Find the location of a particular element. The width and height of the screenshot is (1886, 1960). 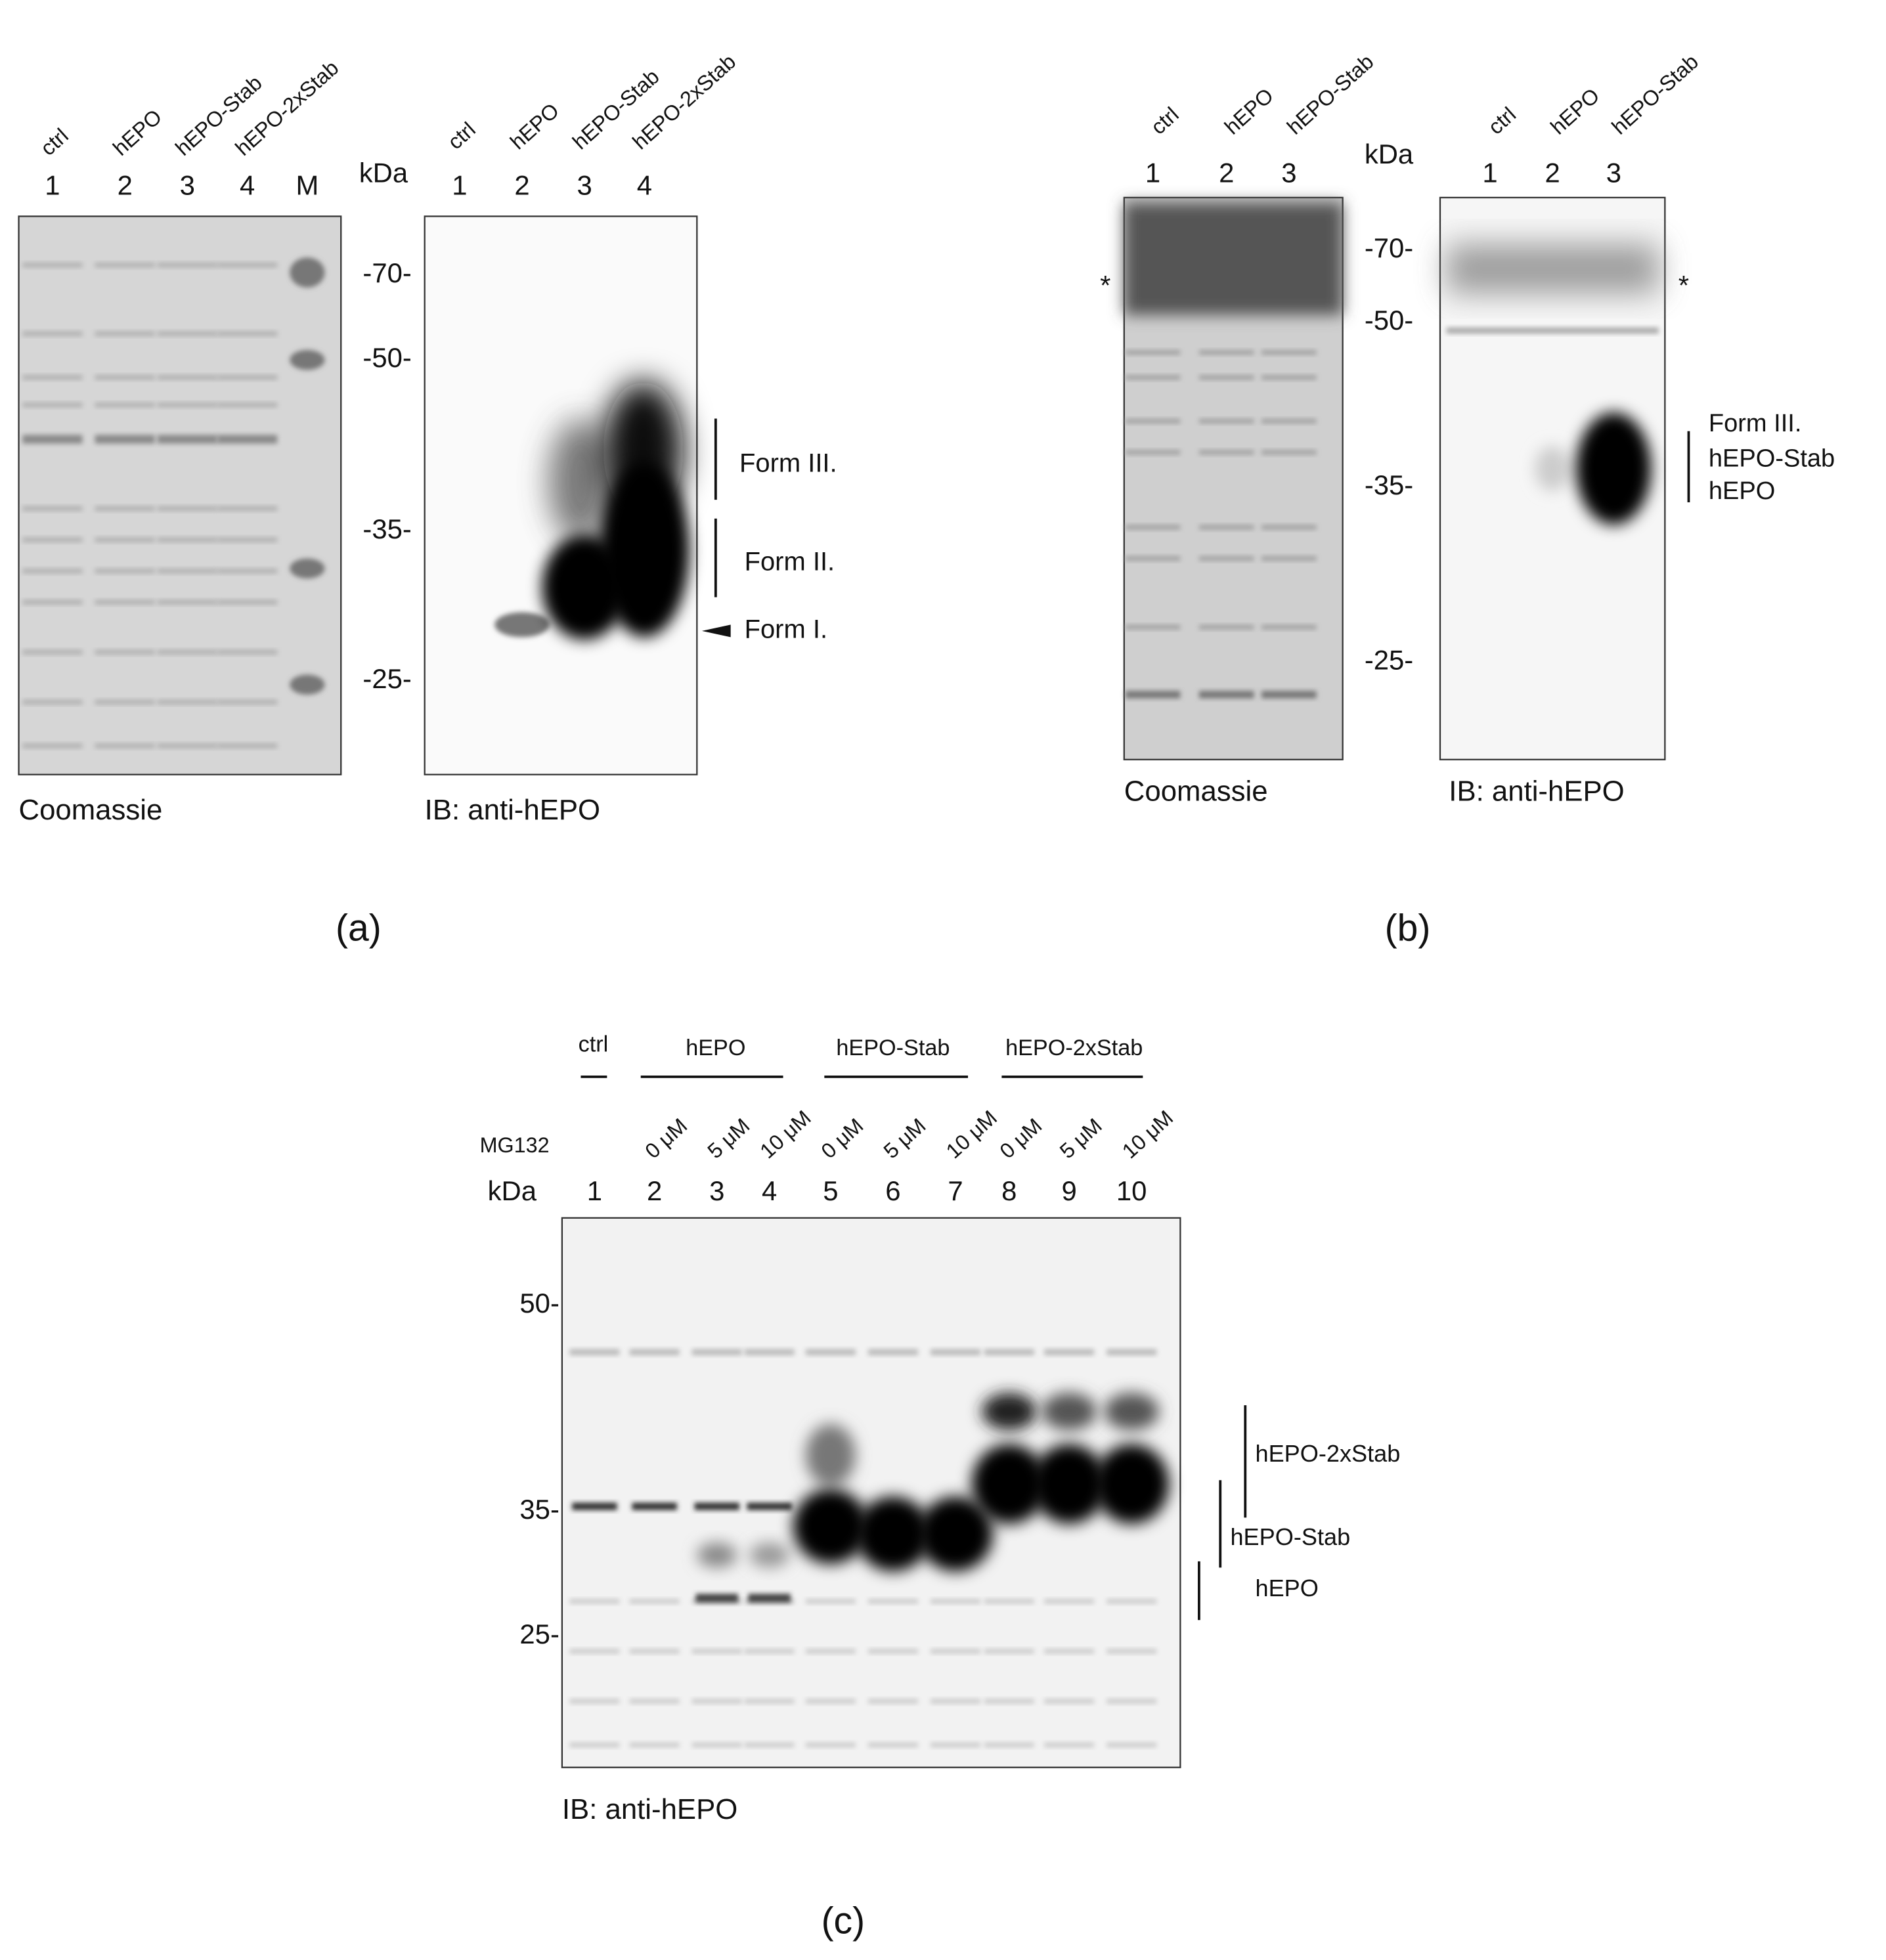

marker-label: -70- is located at coordinates (1389, 247).